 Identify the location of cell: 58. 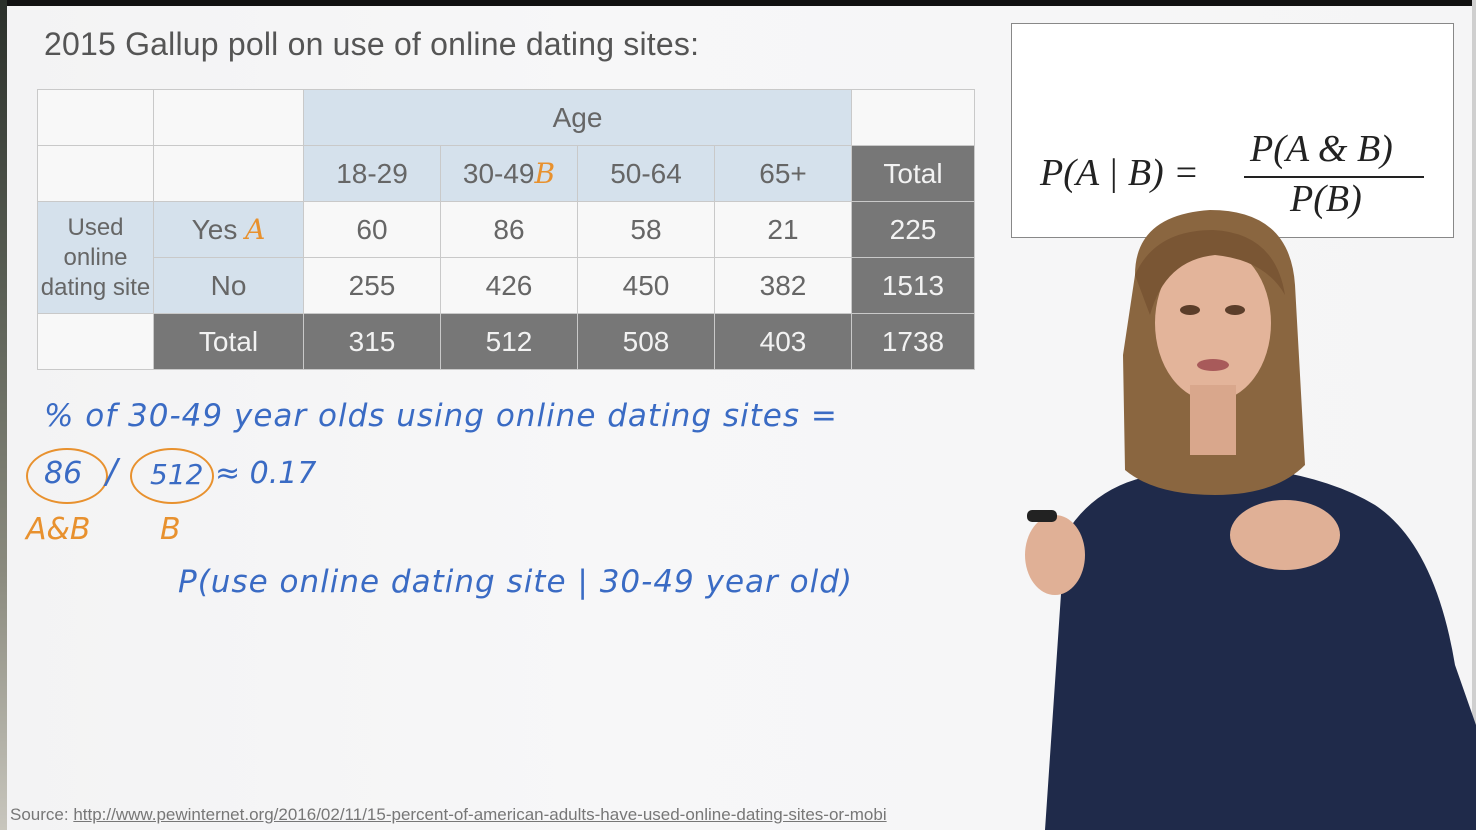
(646, 229).